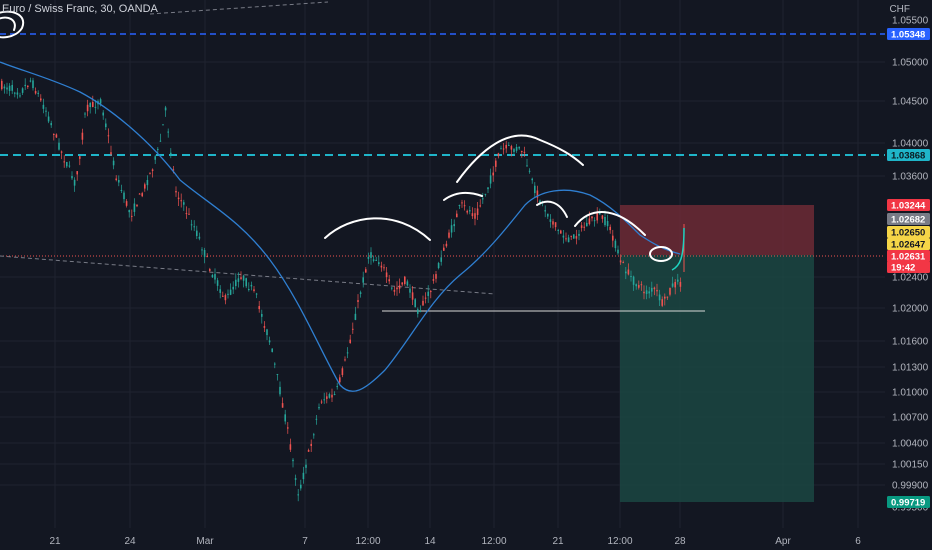 The width and height of the screenshot is (932, 550). What do you see at coordinates (239, 8) in the screenshot?
I see `trend-line-upper` at bounding box center [239, 8].